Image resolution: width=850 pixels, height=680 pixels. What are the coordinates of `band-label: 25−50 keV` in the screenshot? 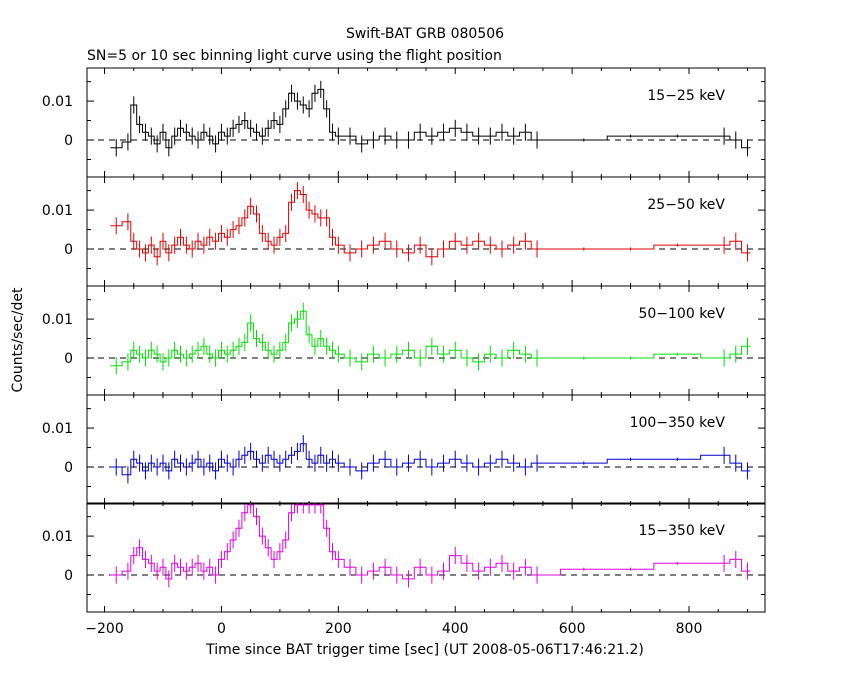 It's located at (686, 205).